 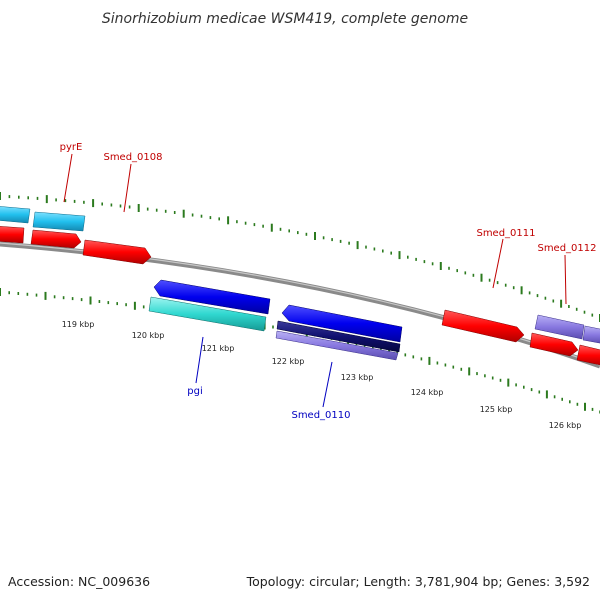 I want to click on label-smed-0108: Smed_0108, so click(x=132, y=157).